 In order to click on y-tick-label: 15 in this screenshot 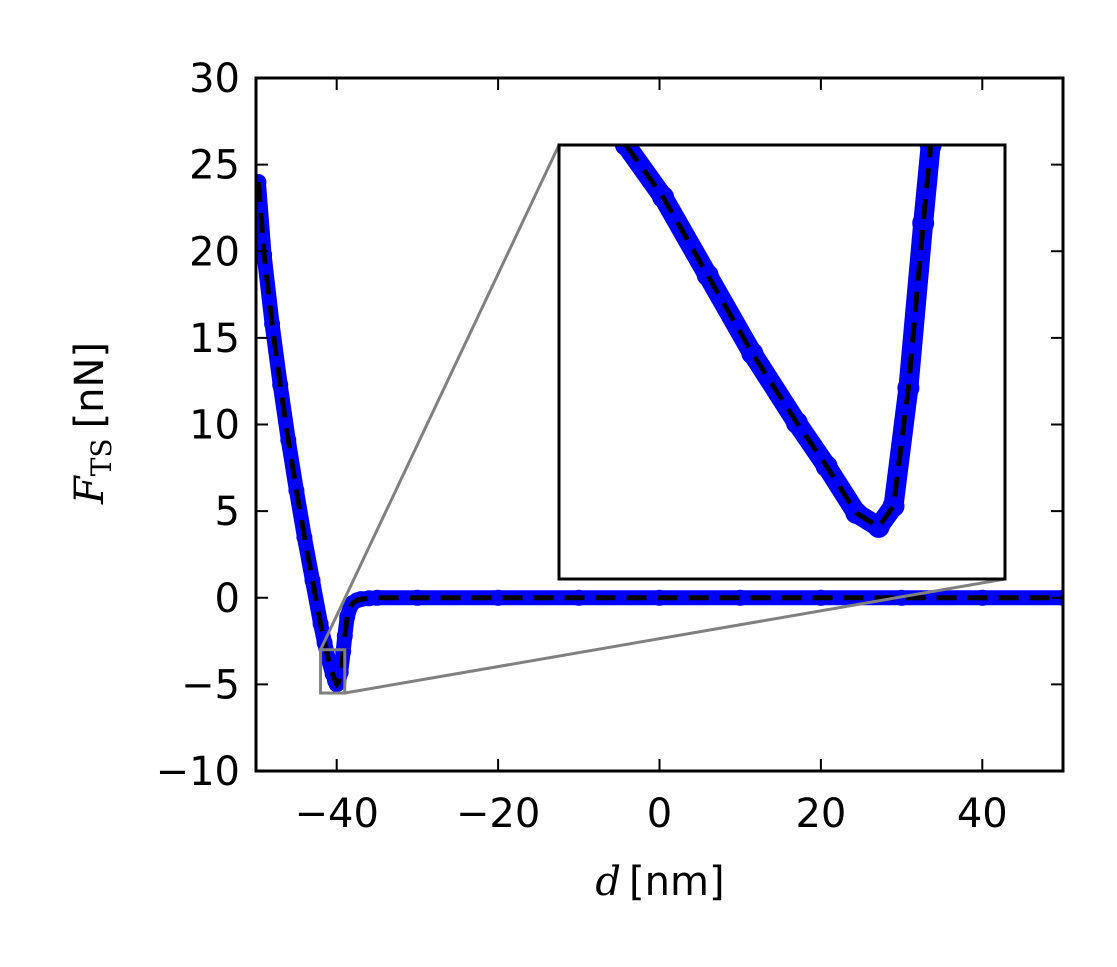, I will do `click(214, 339)`.